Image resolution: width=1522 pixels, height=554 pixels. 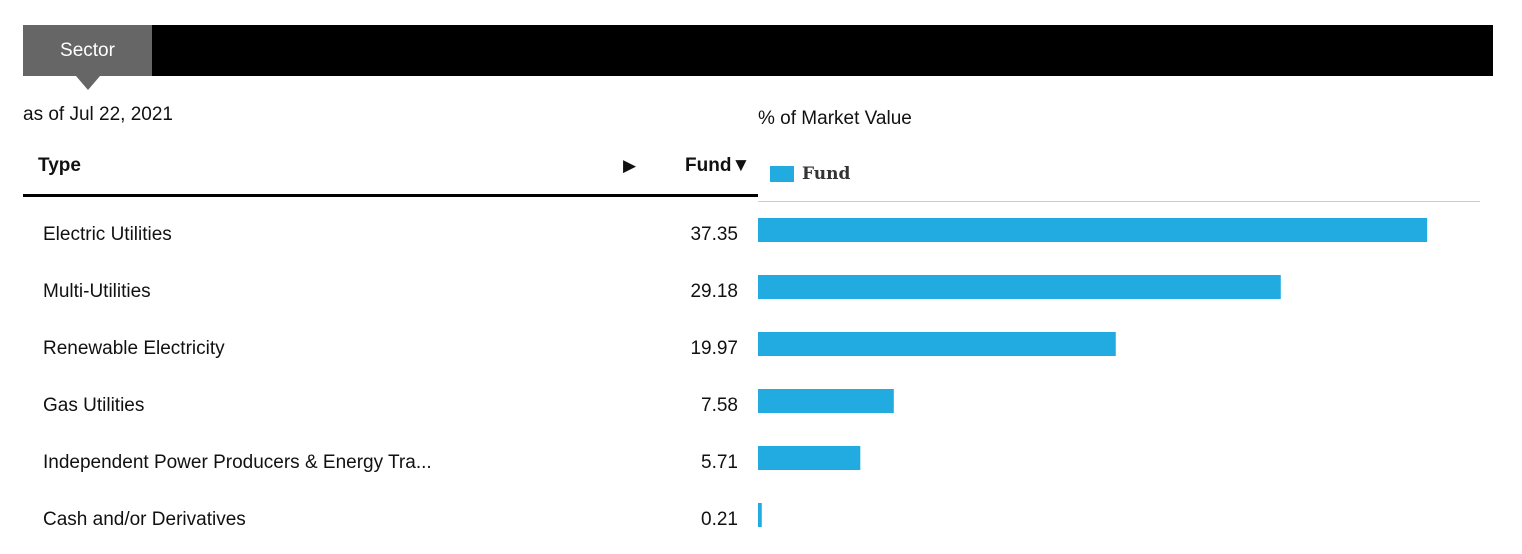 I want to click on column-header-fund: Fund▼, so click(x=717, y=166).